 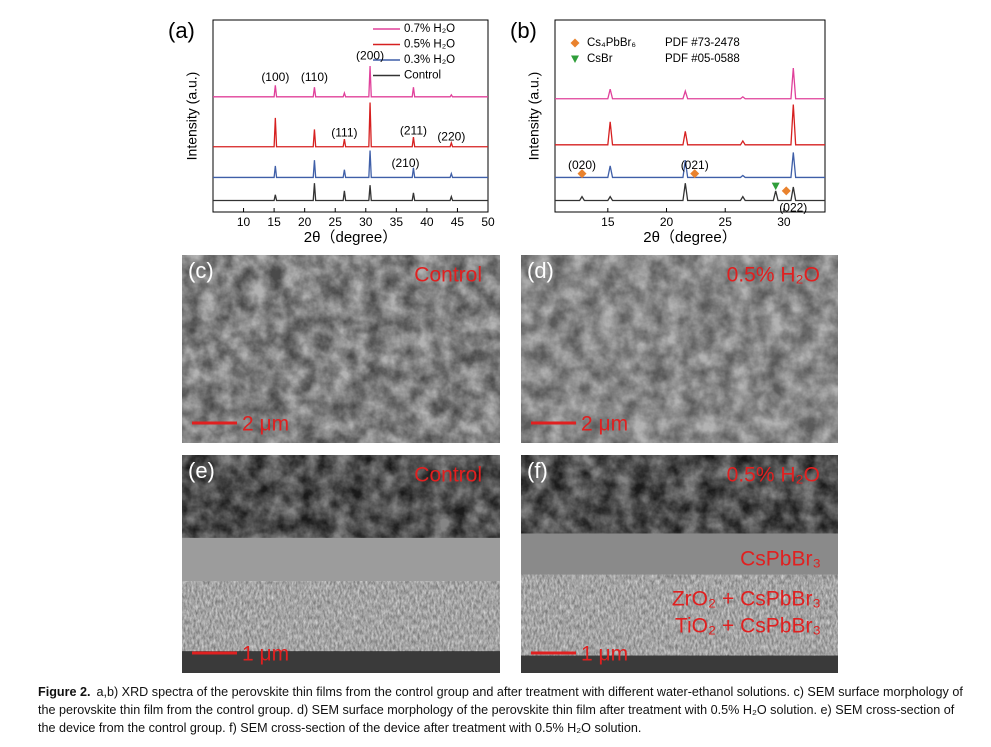 What do you see at coordinates (429, 45) in the screenshot?
I see `legend-label: 0.5% H₂O` at bounding box center [429, 45].